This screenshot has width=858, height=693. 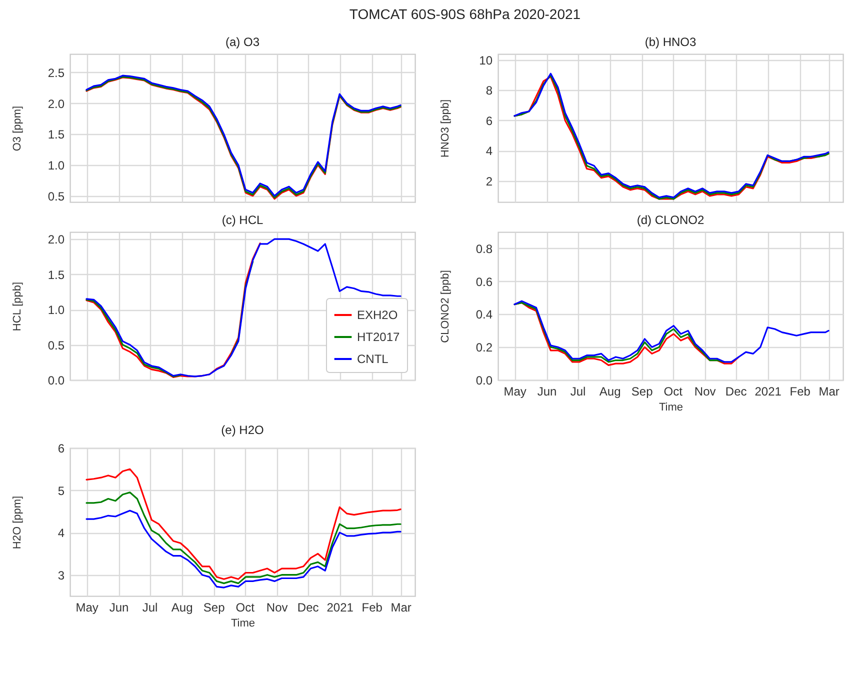 I want to click on chart-title: (c) HCL, so click(x=243, y=220).